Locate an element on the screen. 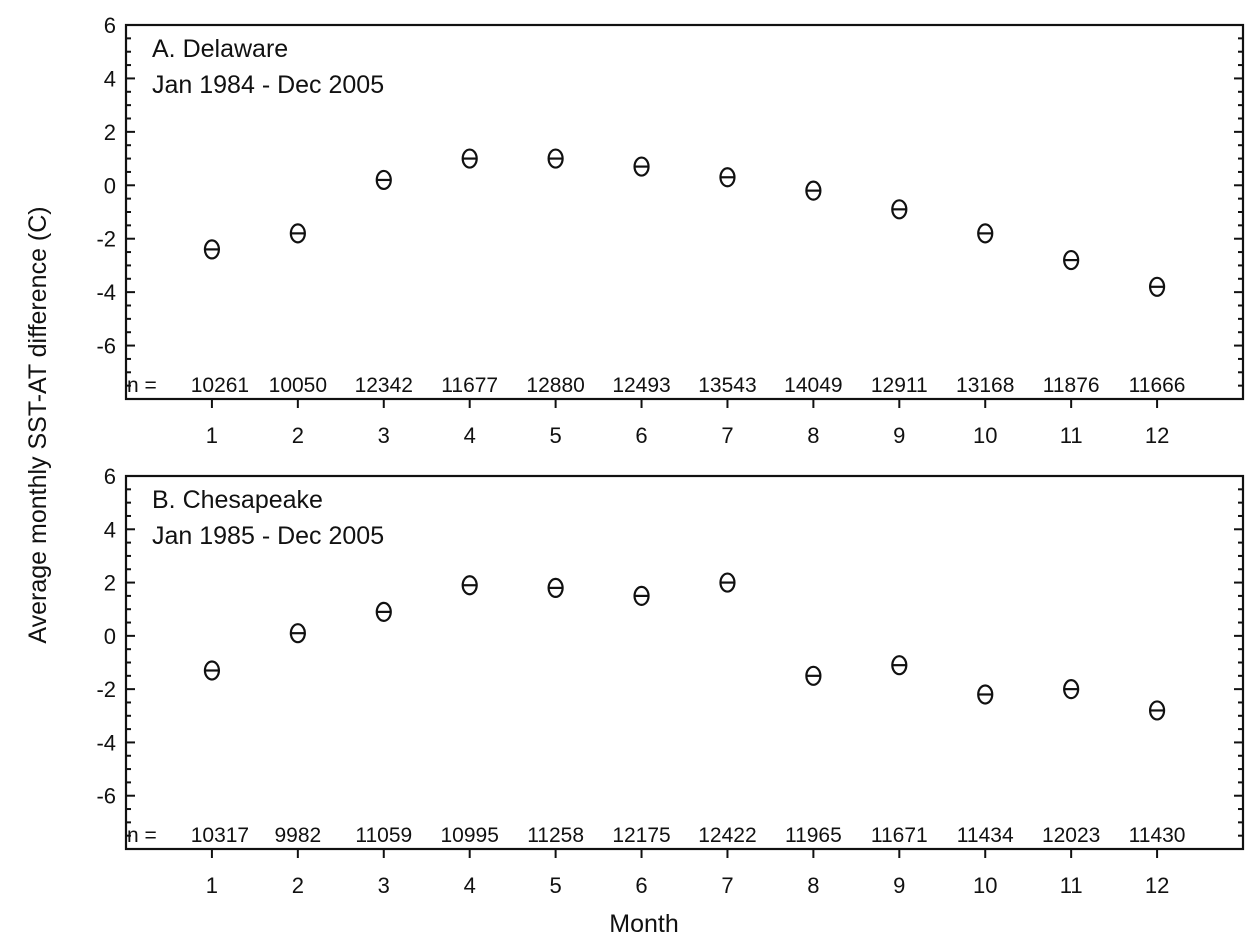 Image resolution: width=1248 pixels, height=938 pixels. x-axis-title: Month is located at coordinates (643, 924).